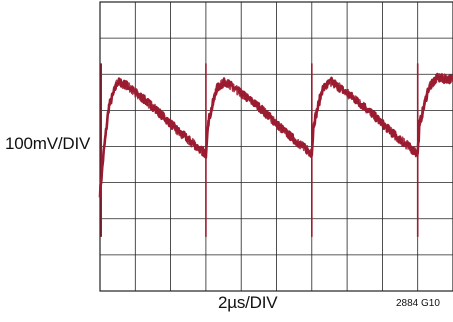  I want to click on figure-code: 2884 G10, so click(418, 303).